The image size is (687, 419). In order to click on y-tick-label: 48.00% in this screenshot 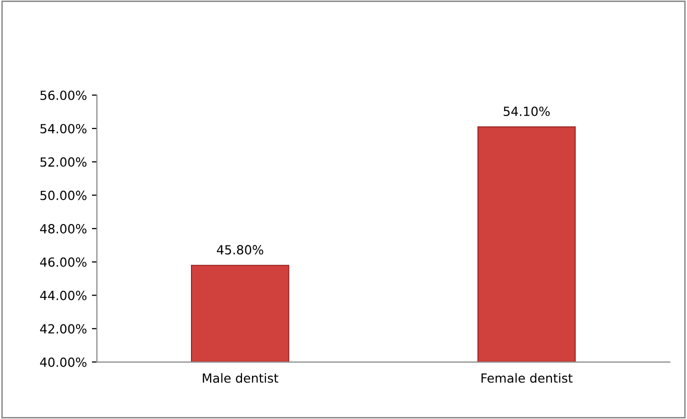, I will do `click(63, 229)`.